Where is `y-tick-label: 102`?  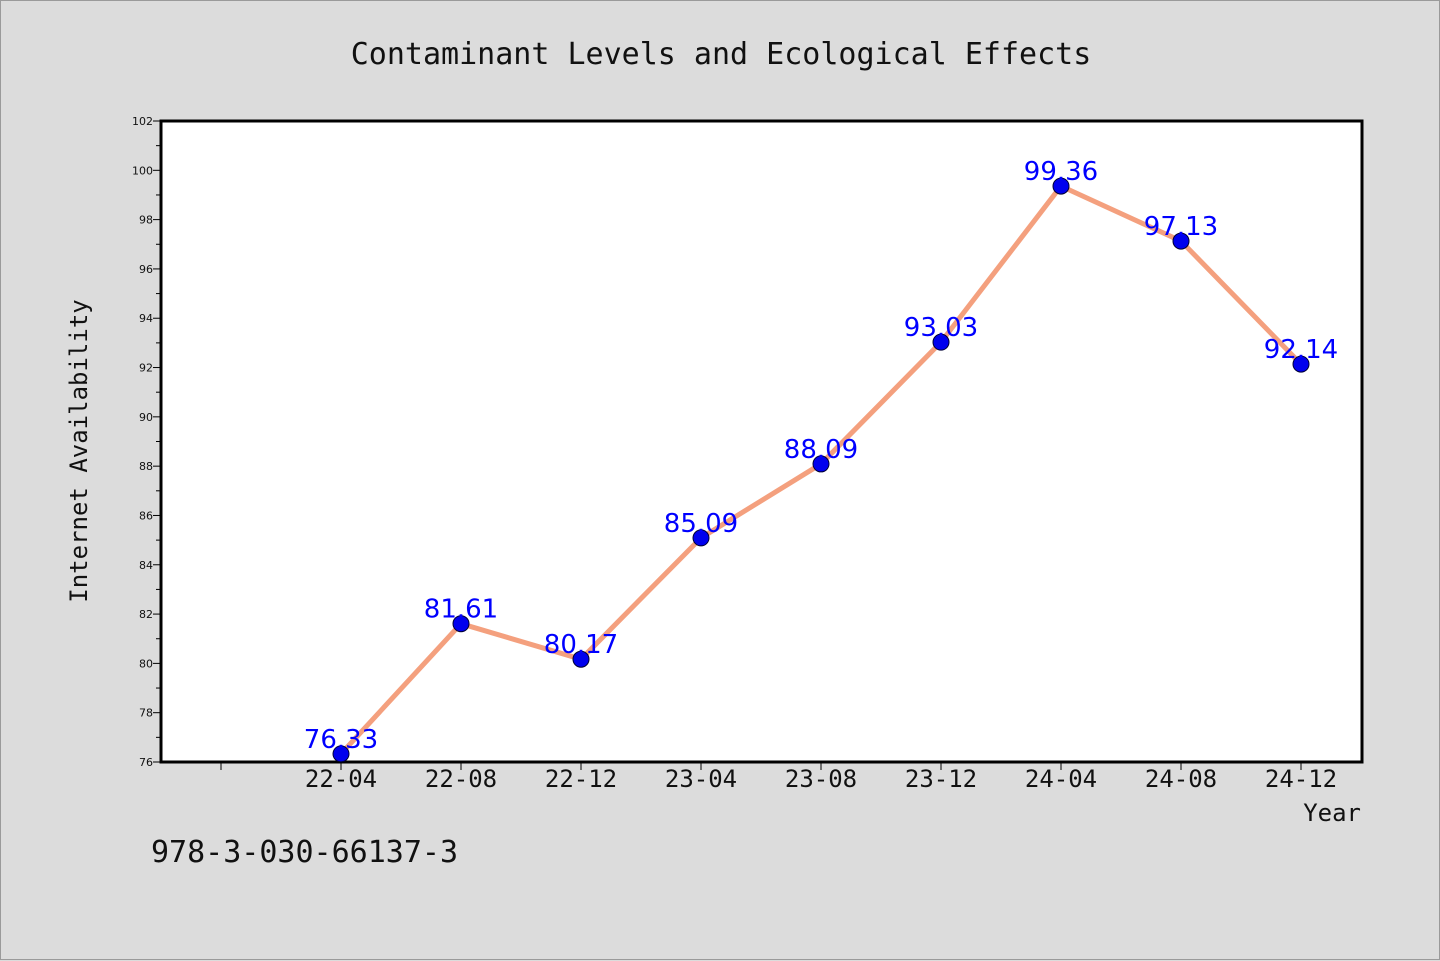 y-tick-label: 102 is located at coordinates (142, 121).